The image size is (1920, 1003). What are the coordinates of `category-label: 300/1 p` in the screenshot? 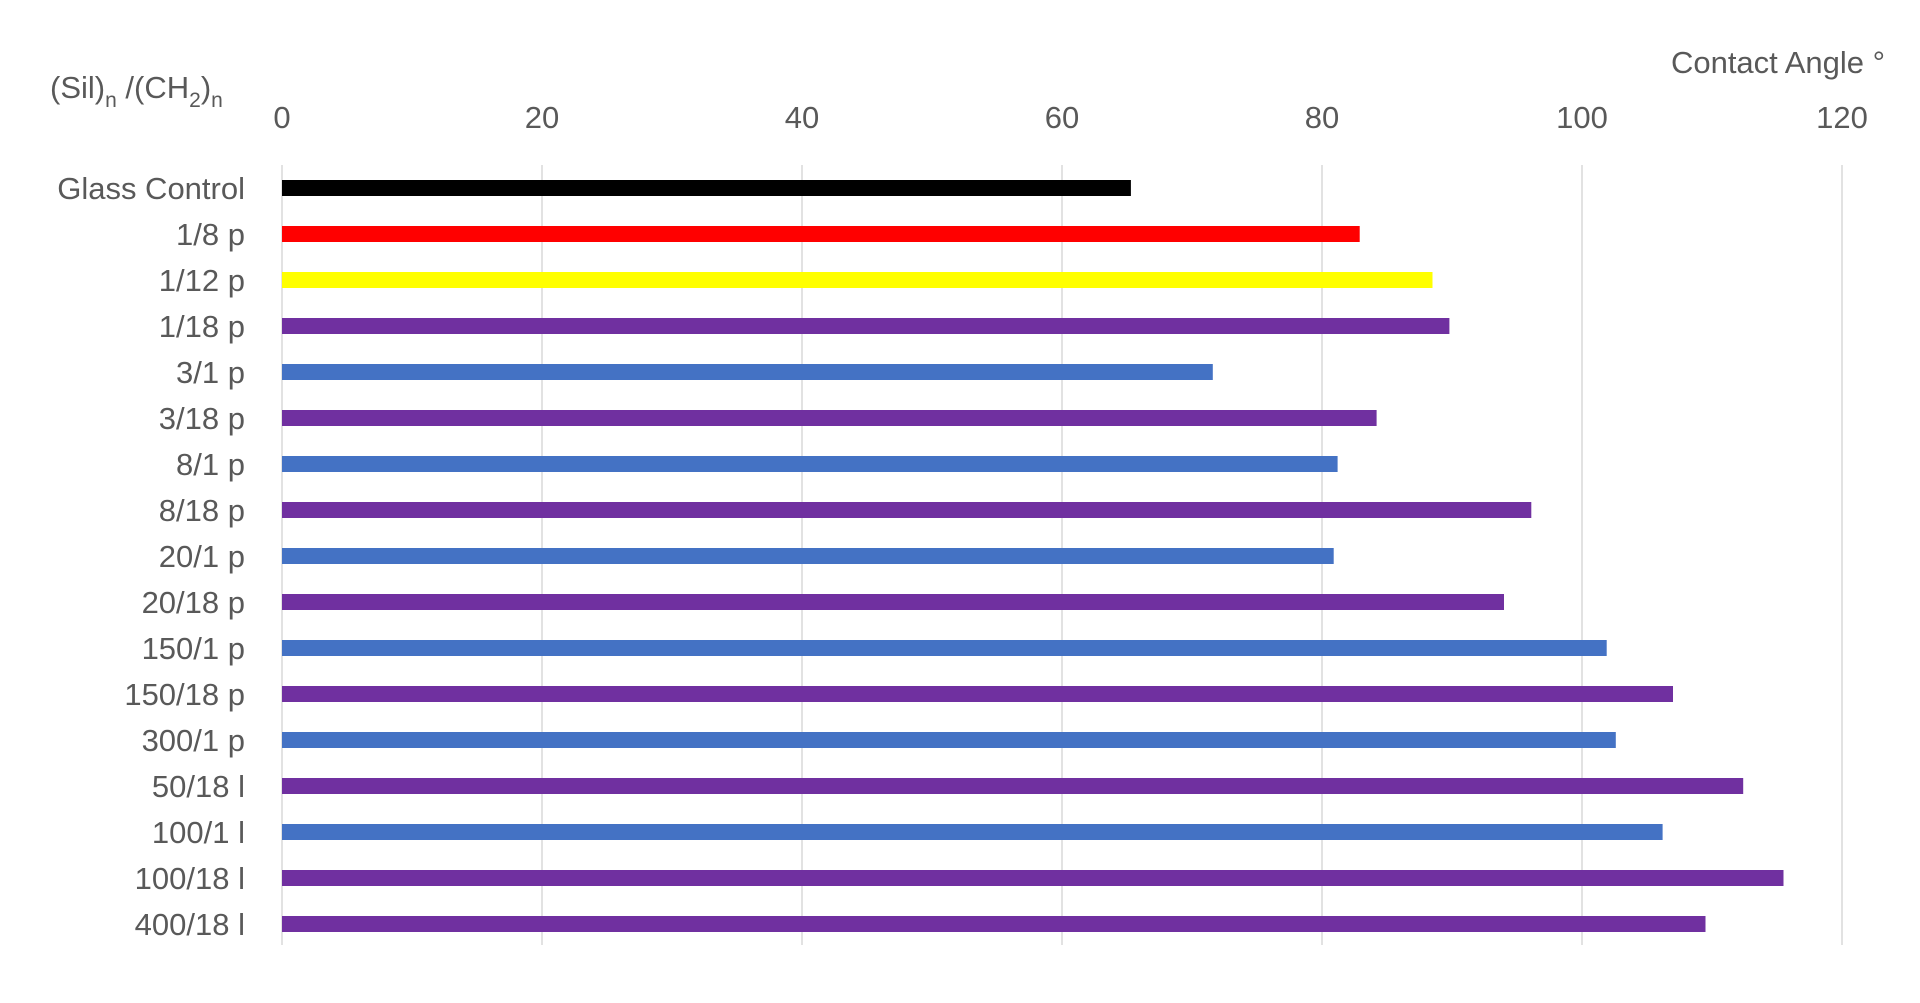 It's located at (193, 740).